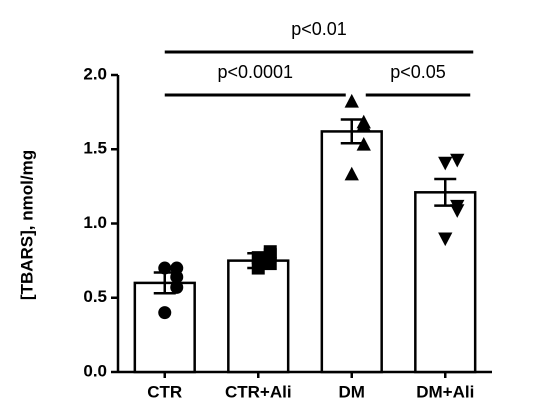  What do you see at coordinates (95, 222) in the screenshot?
I see `y-tick-label: 1.0` at bounding box center [95, 222].